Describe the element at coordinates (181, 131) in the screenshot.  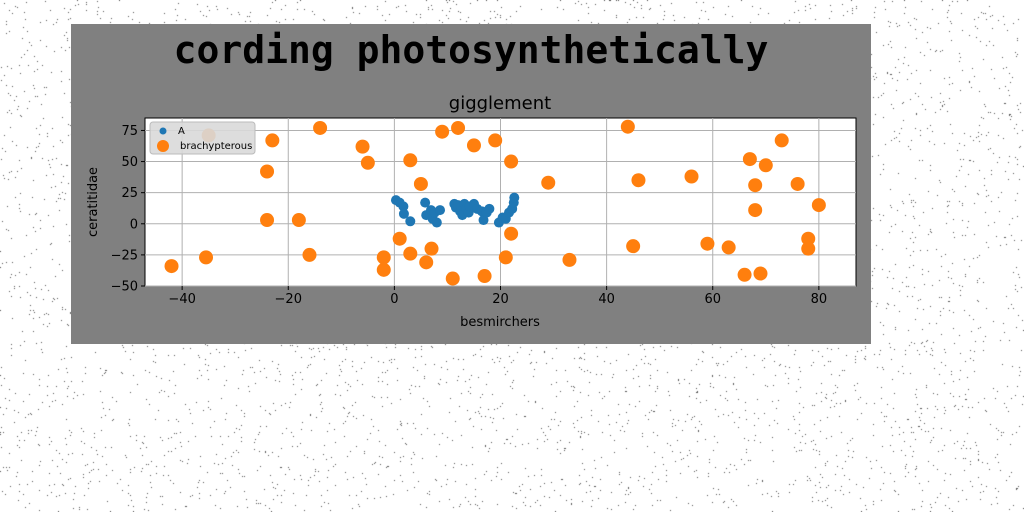
I see `legend-label-a: A` at that location.